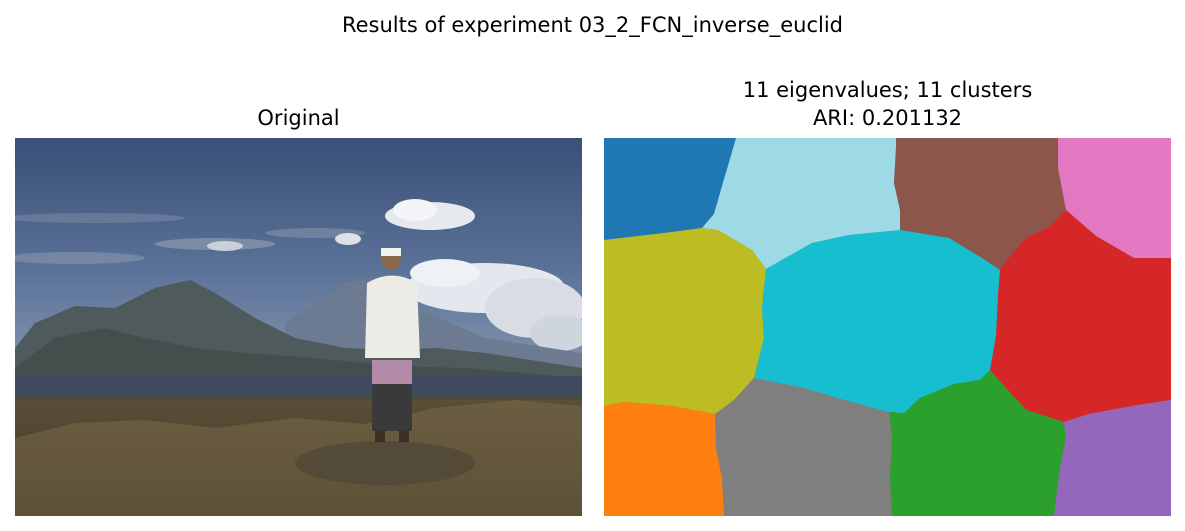  Describe the element at coordinates (977, 443) in the screenshot. I see `cluster-green` at that location.